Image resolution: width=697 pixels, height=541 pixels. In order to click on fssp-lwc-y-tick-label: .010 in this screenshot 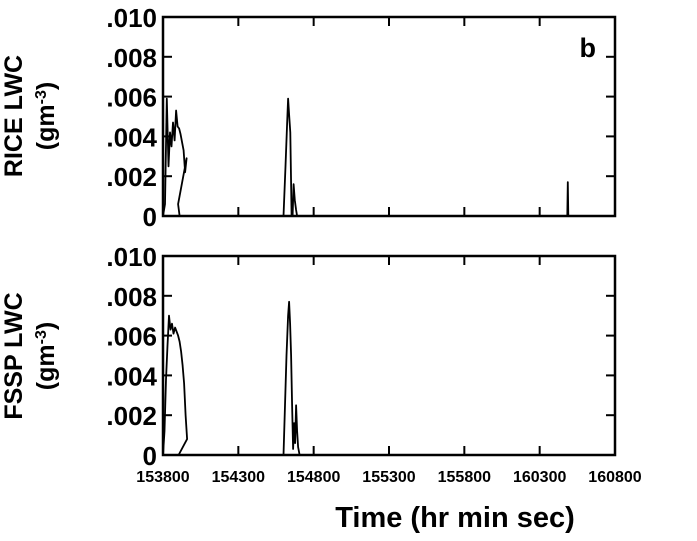, I will do `click(131, 257)`.